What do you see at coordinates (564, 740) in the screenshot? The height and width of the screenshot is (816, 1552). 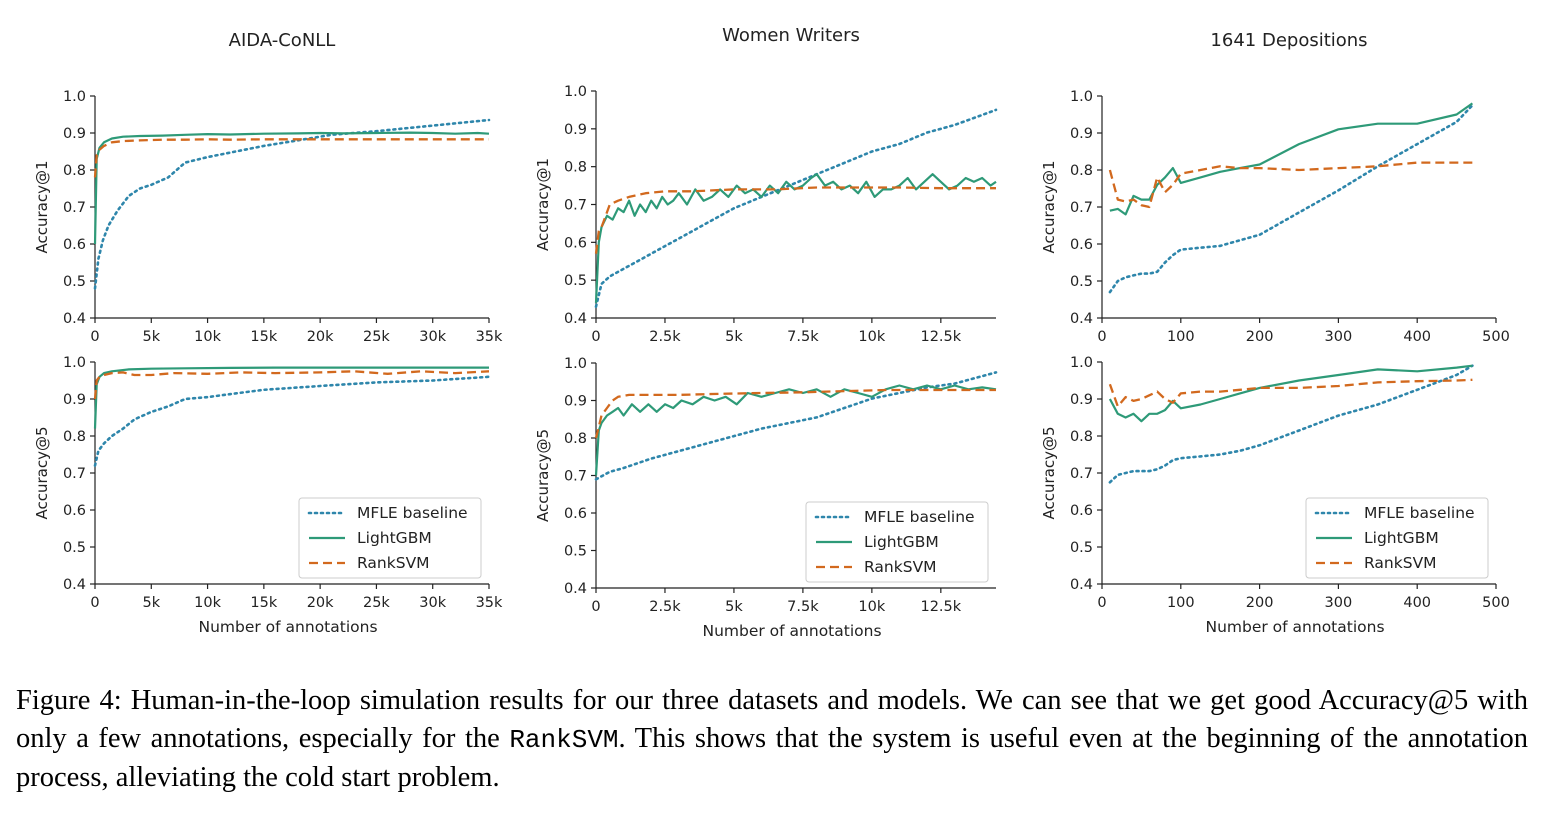 I see `caption-code: RankSVM` at bounding box center [564, 740].